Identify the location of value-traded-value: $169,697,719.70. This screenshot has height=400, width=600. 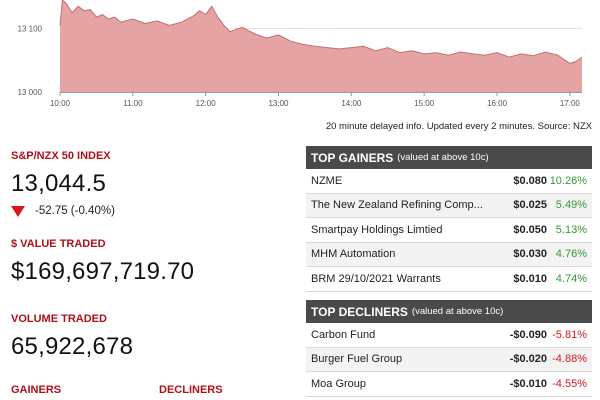
(103, 271).